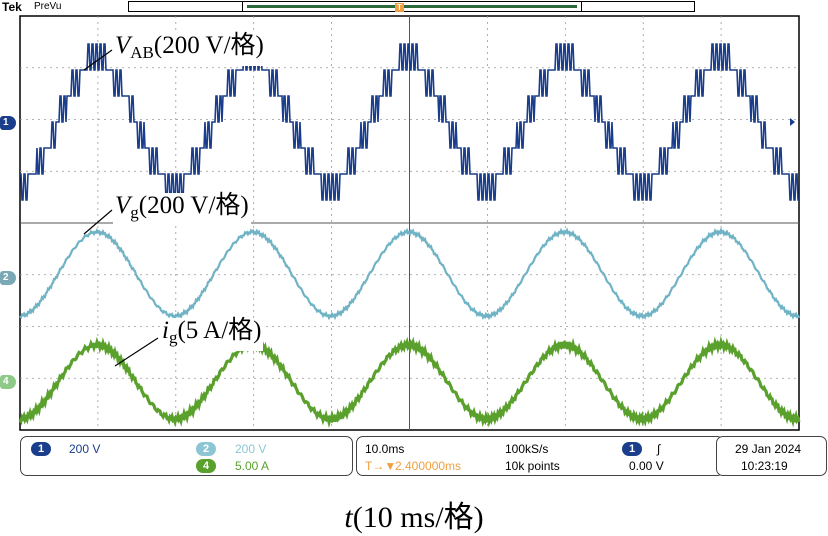 This screenshot has height=536, width=828. I want to click on trigger-source-badge: 1, so click(632, 449).